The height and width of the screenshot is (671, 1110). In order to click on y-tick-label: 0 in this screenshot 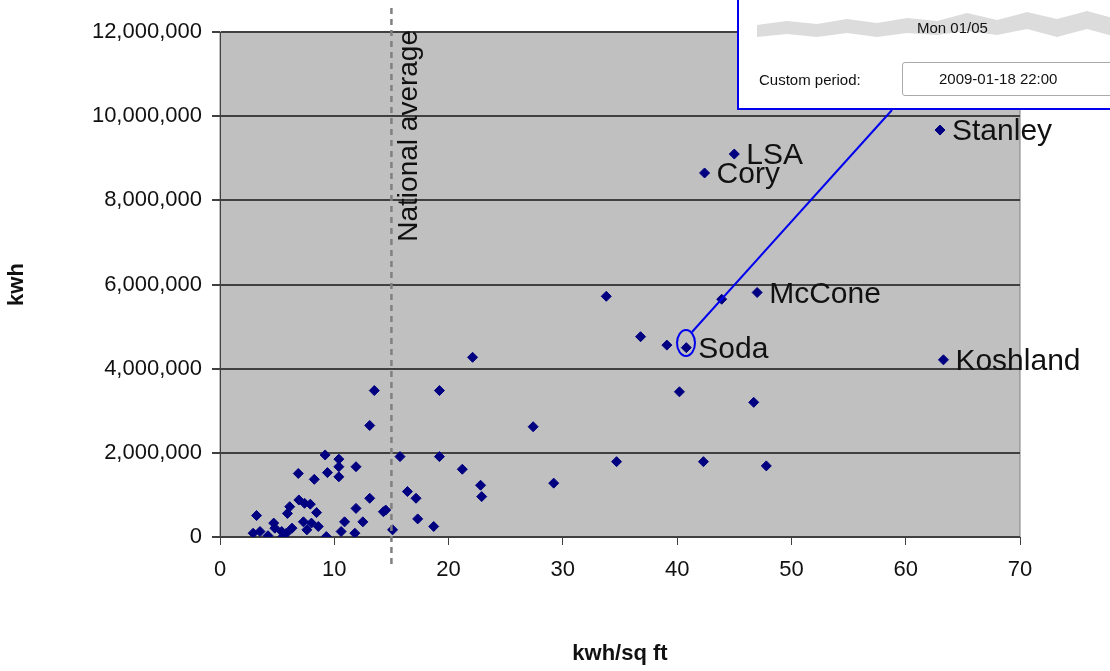, I will do `click(195, 536)`.